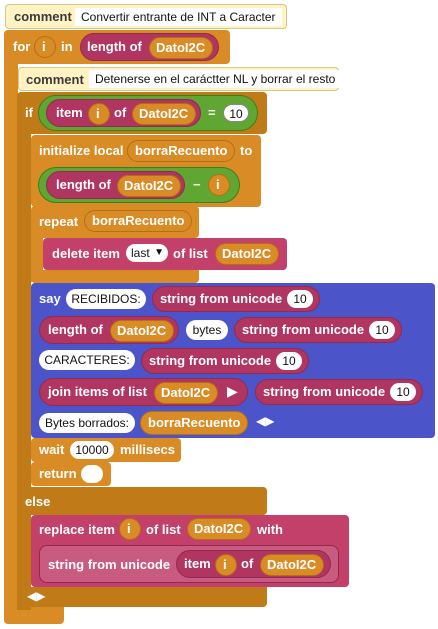 The height and width of the screenshot is (629, 438). I want to click on for-keyword: for, so click(22, 46).